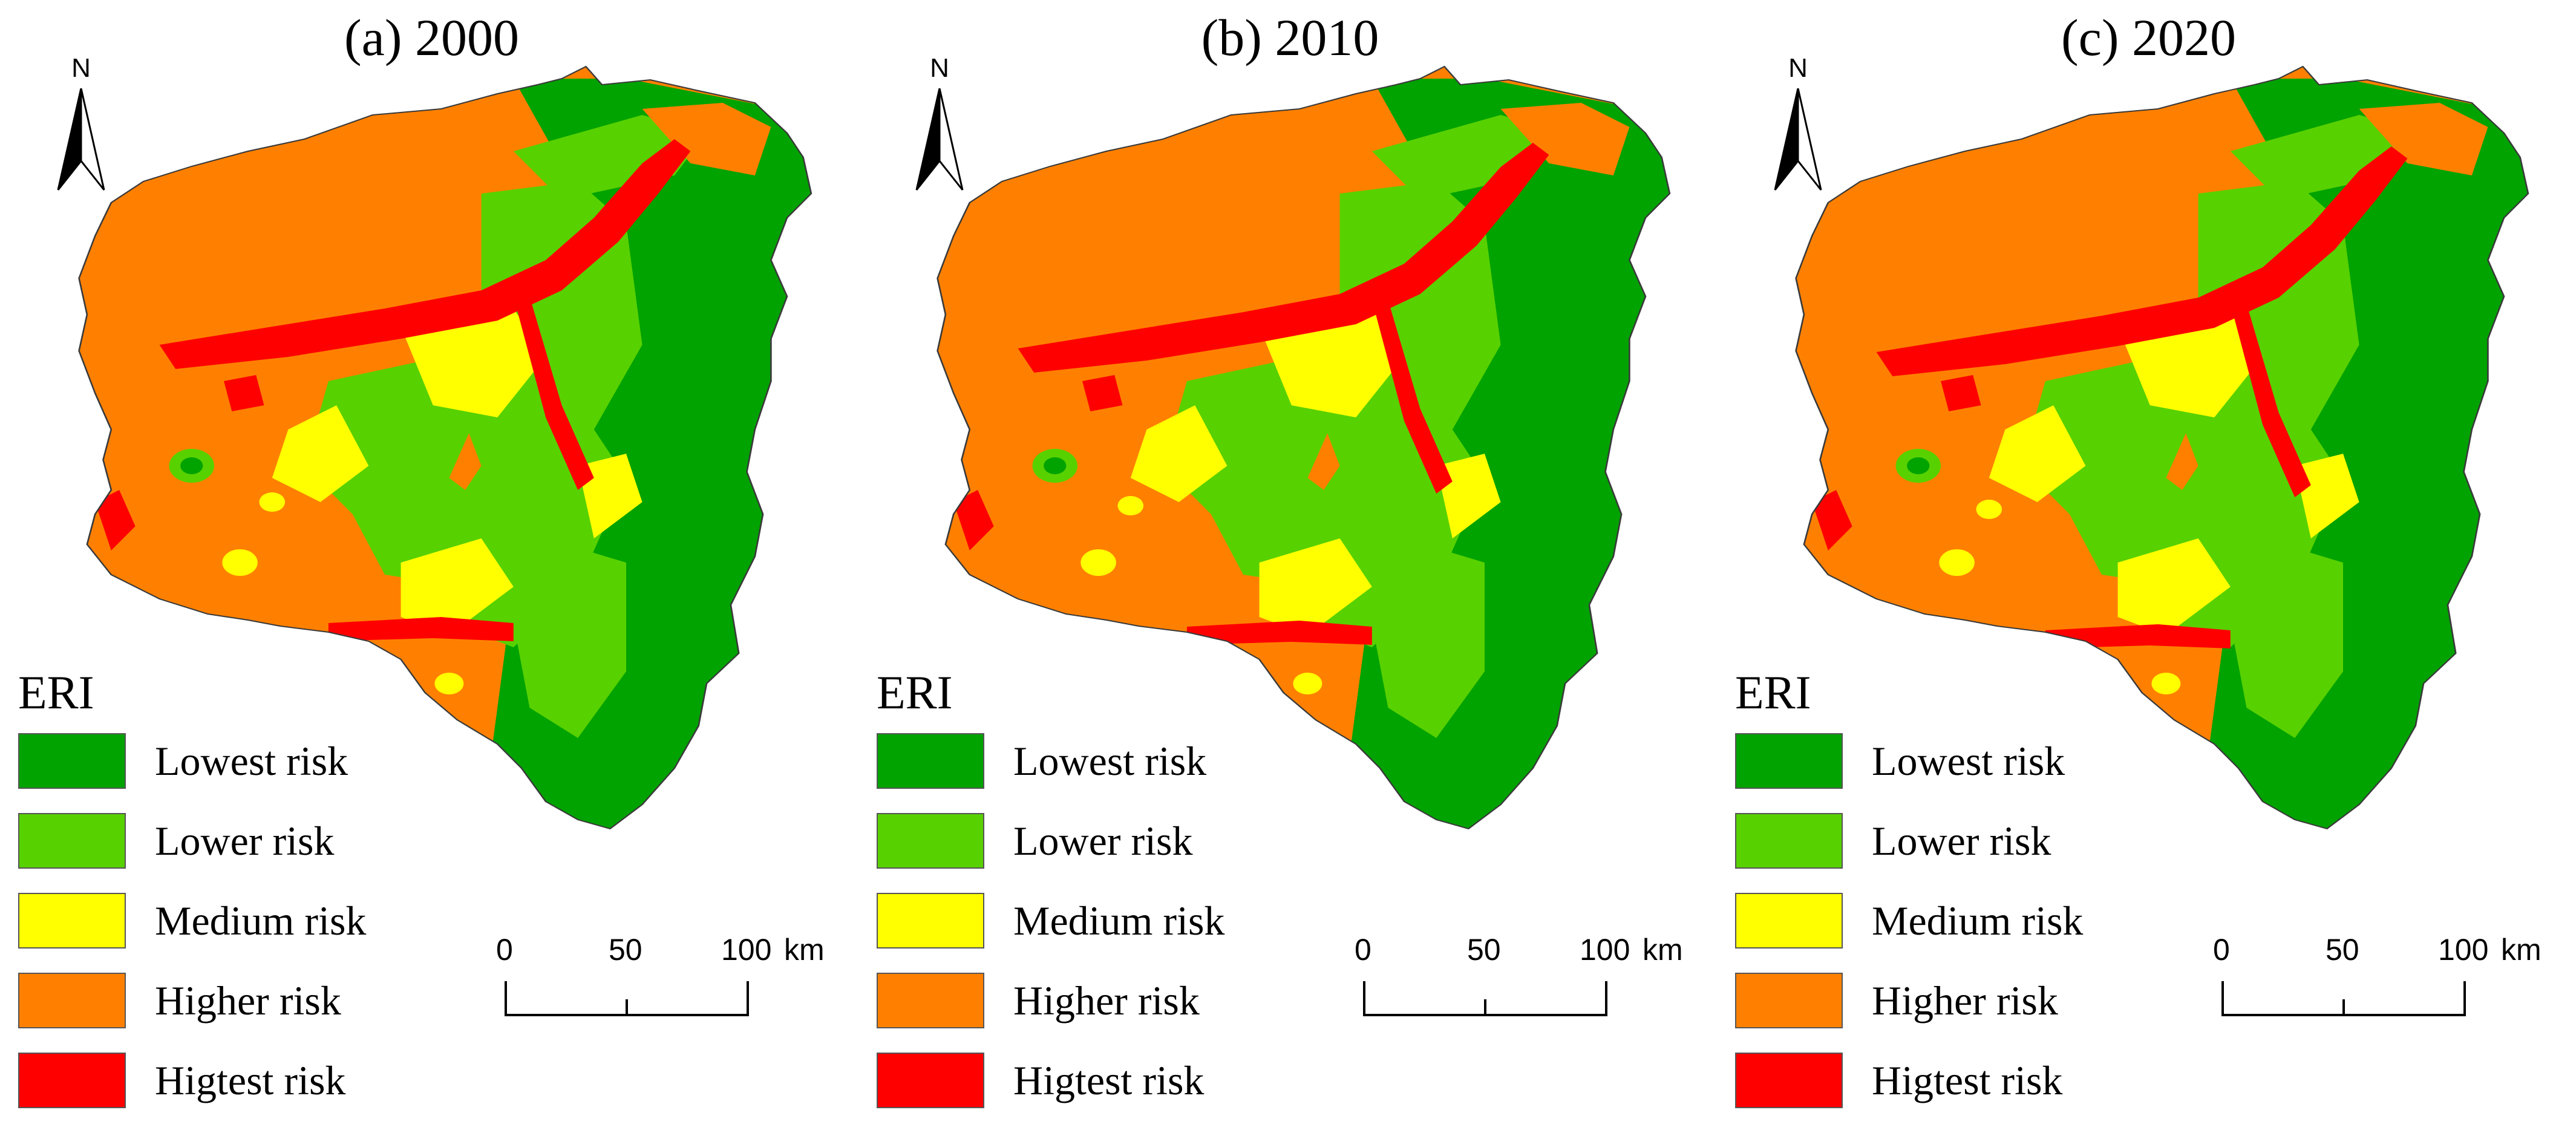 The image size is (2576, 1133). What do you see at coordinates (431, 37) in the screenshot?
I see `panel-title: (a) 2000` at bounding box center [431, 37].